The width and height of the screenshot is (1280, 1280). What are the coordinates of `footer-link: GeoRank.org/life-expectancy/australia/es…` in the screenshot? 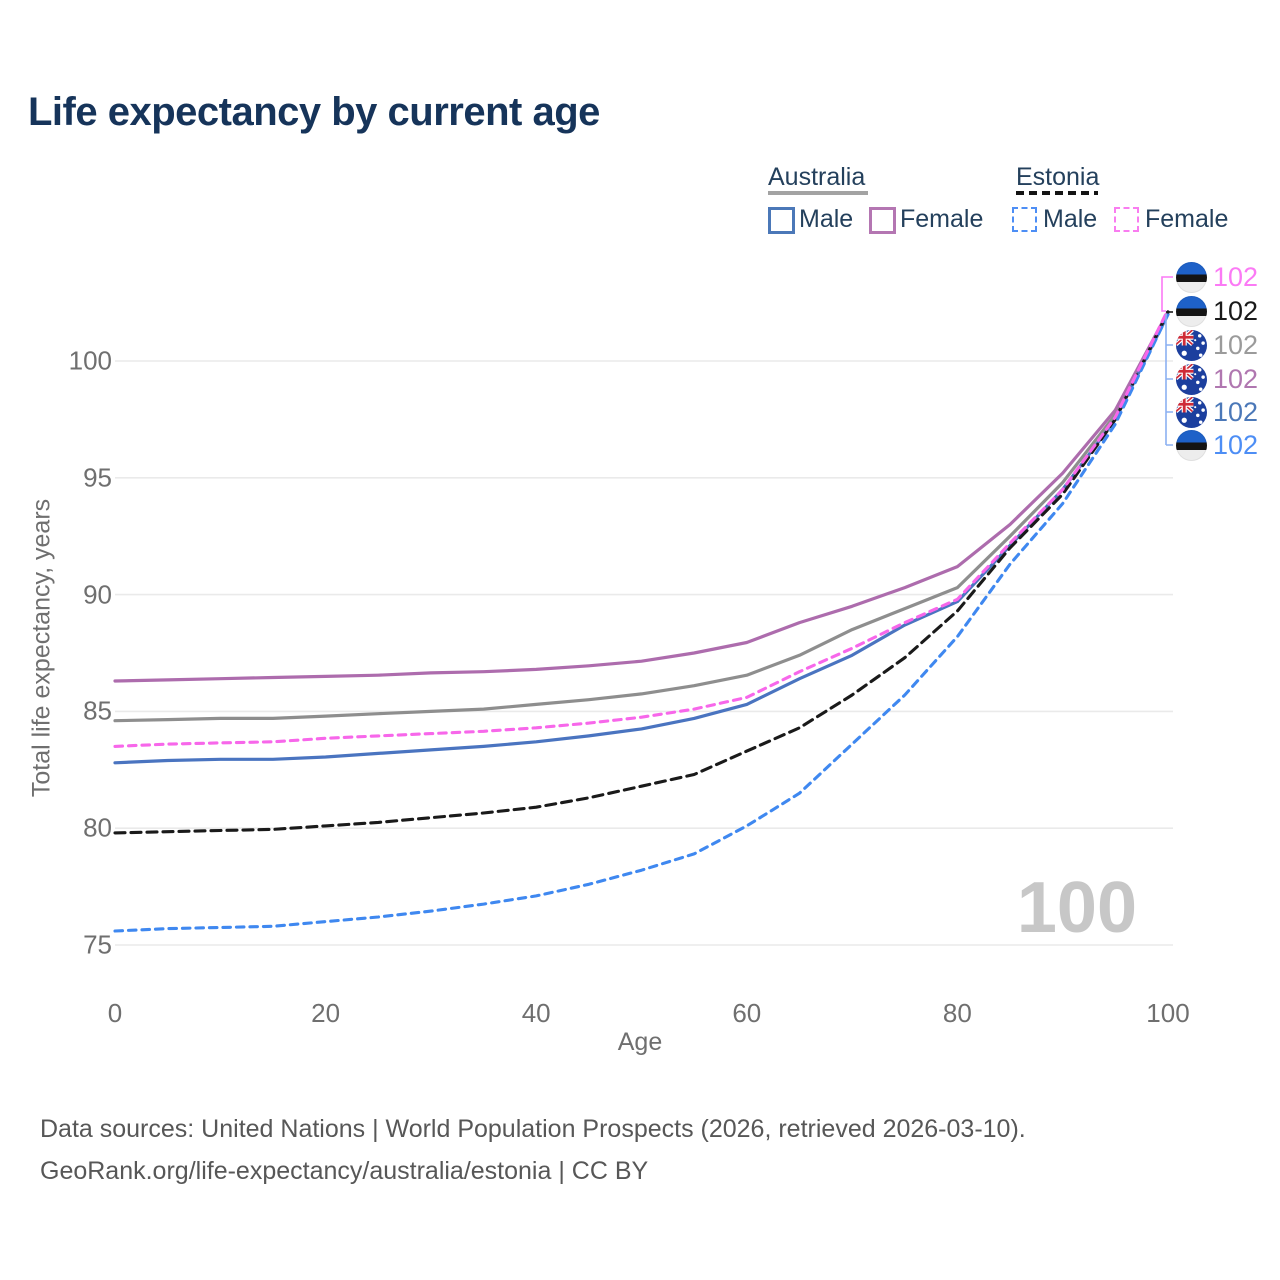 It's located at (344, 1171).